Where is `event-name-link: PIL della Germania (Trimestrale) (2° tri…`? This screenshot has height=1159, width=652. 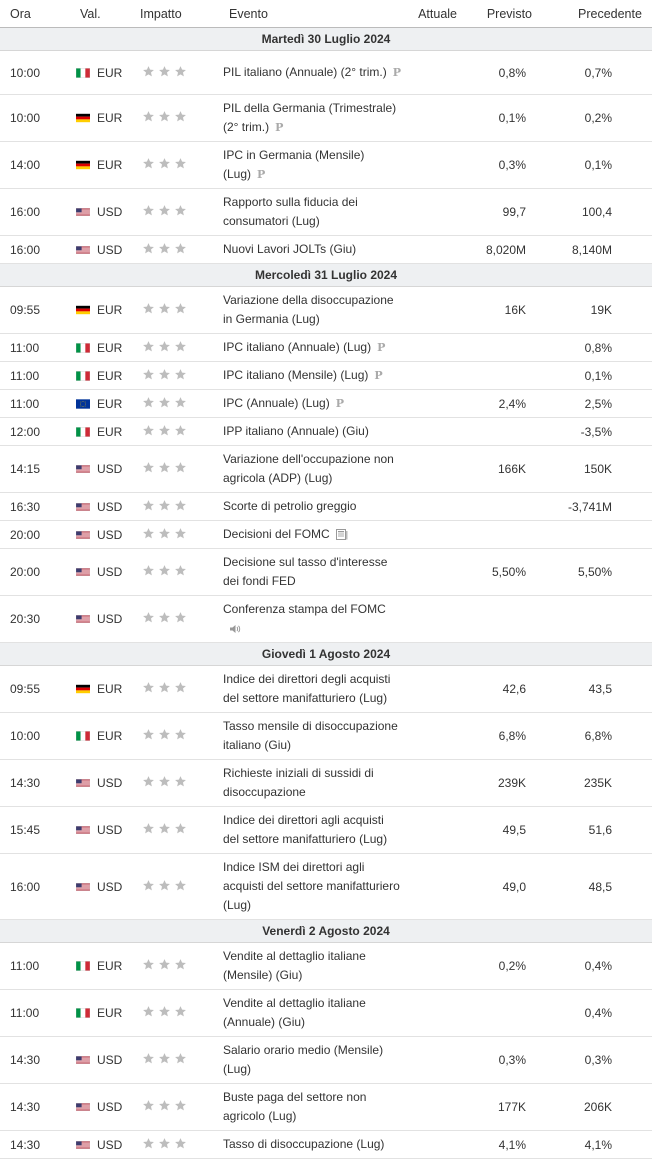
event-name-link: PIL della Germania (Trimestrale) (2° tri… is located at coordinates (310, 117).